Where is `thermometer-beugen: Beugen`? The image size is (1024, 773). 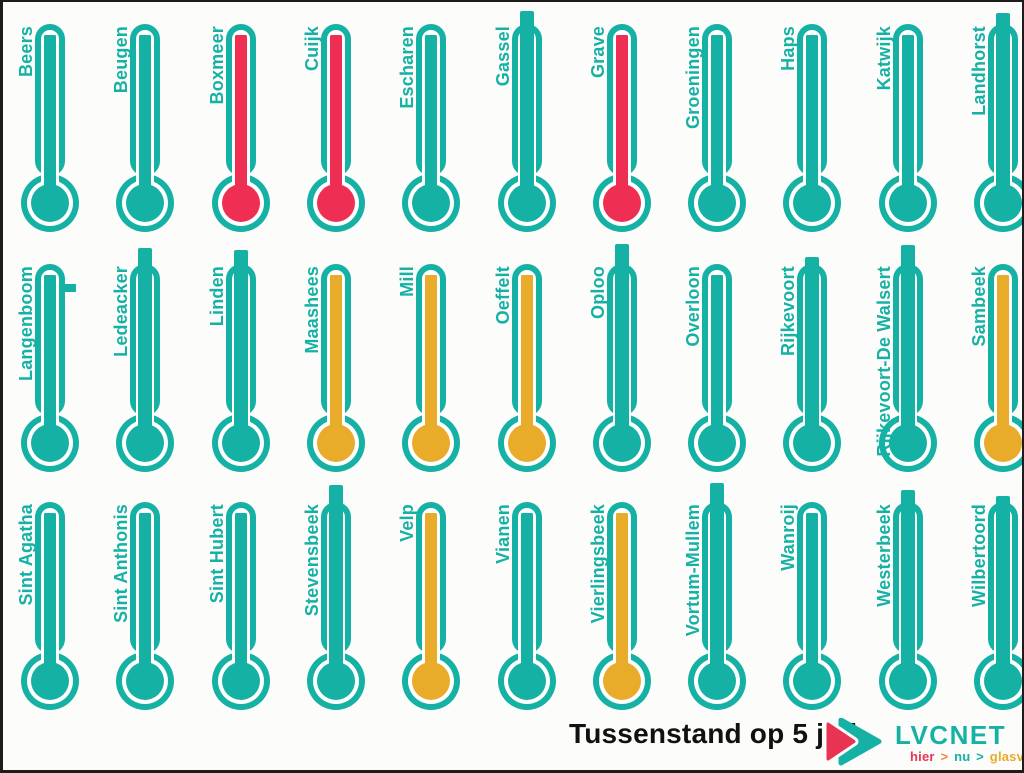 thermometer-beugen: Beugen is located at coordinates (145, 122).